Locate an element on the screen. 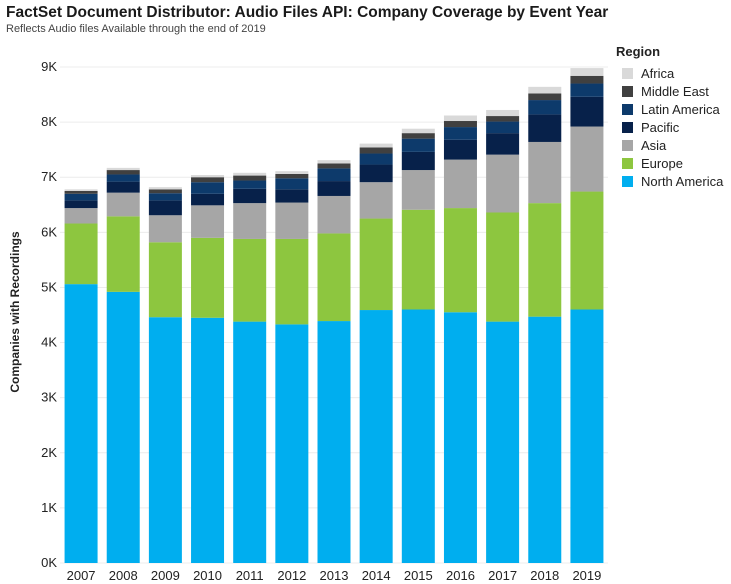  bar-stack-2019 is located at coordinates (587, 315).